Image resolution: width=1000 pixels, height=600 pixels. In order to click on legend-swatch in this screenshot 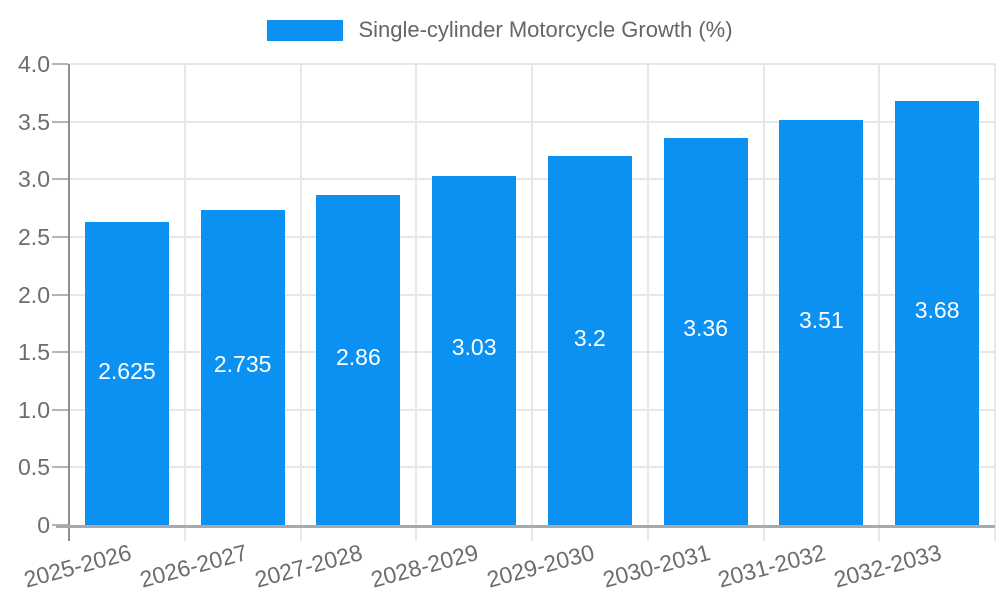, I will do `click(305, 30)`.